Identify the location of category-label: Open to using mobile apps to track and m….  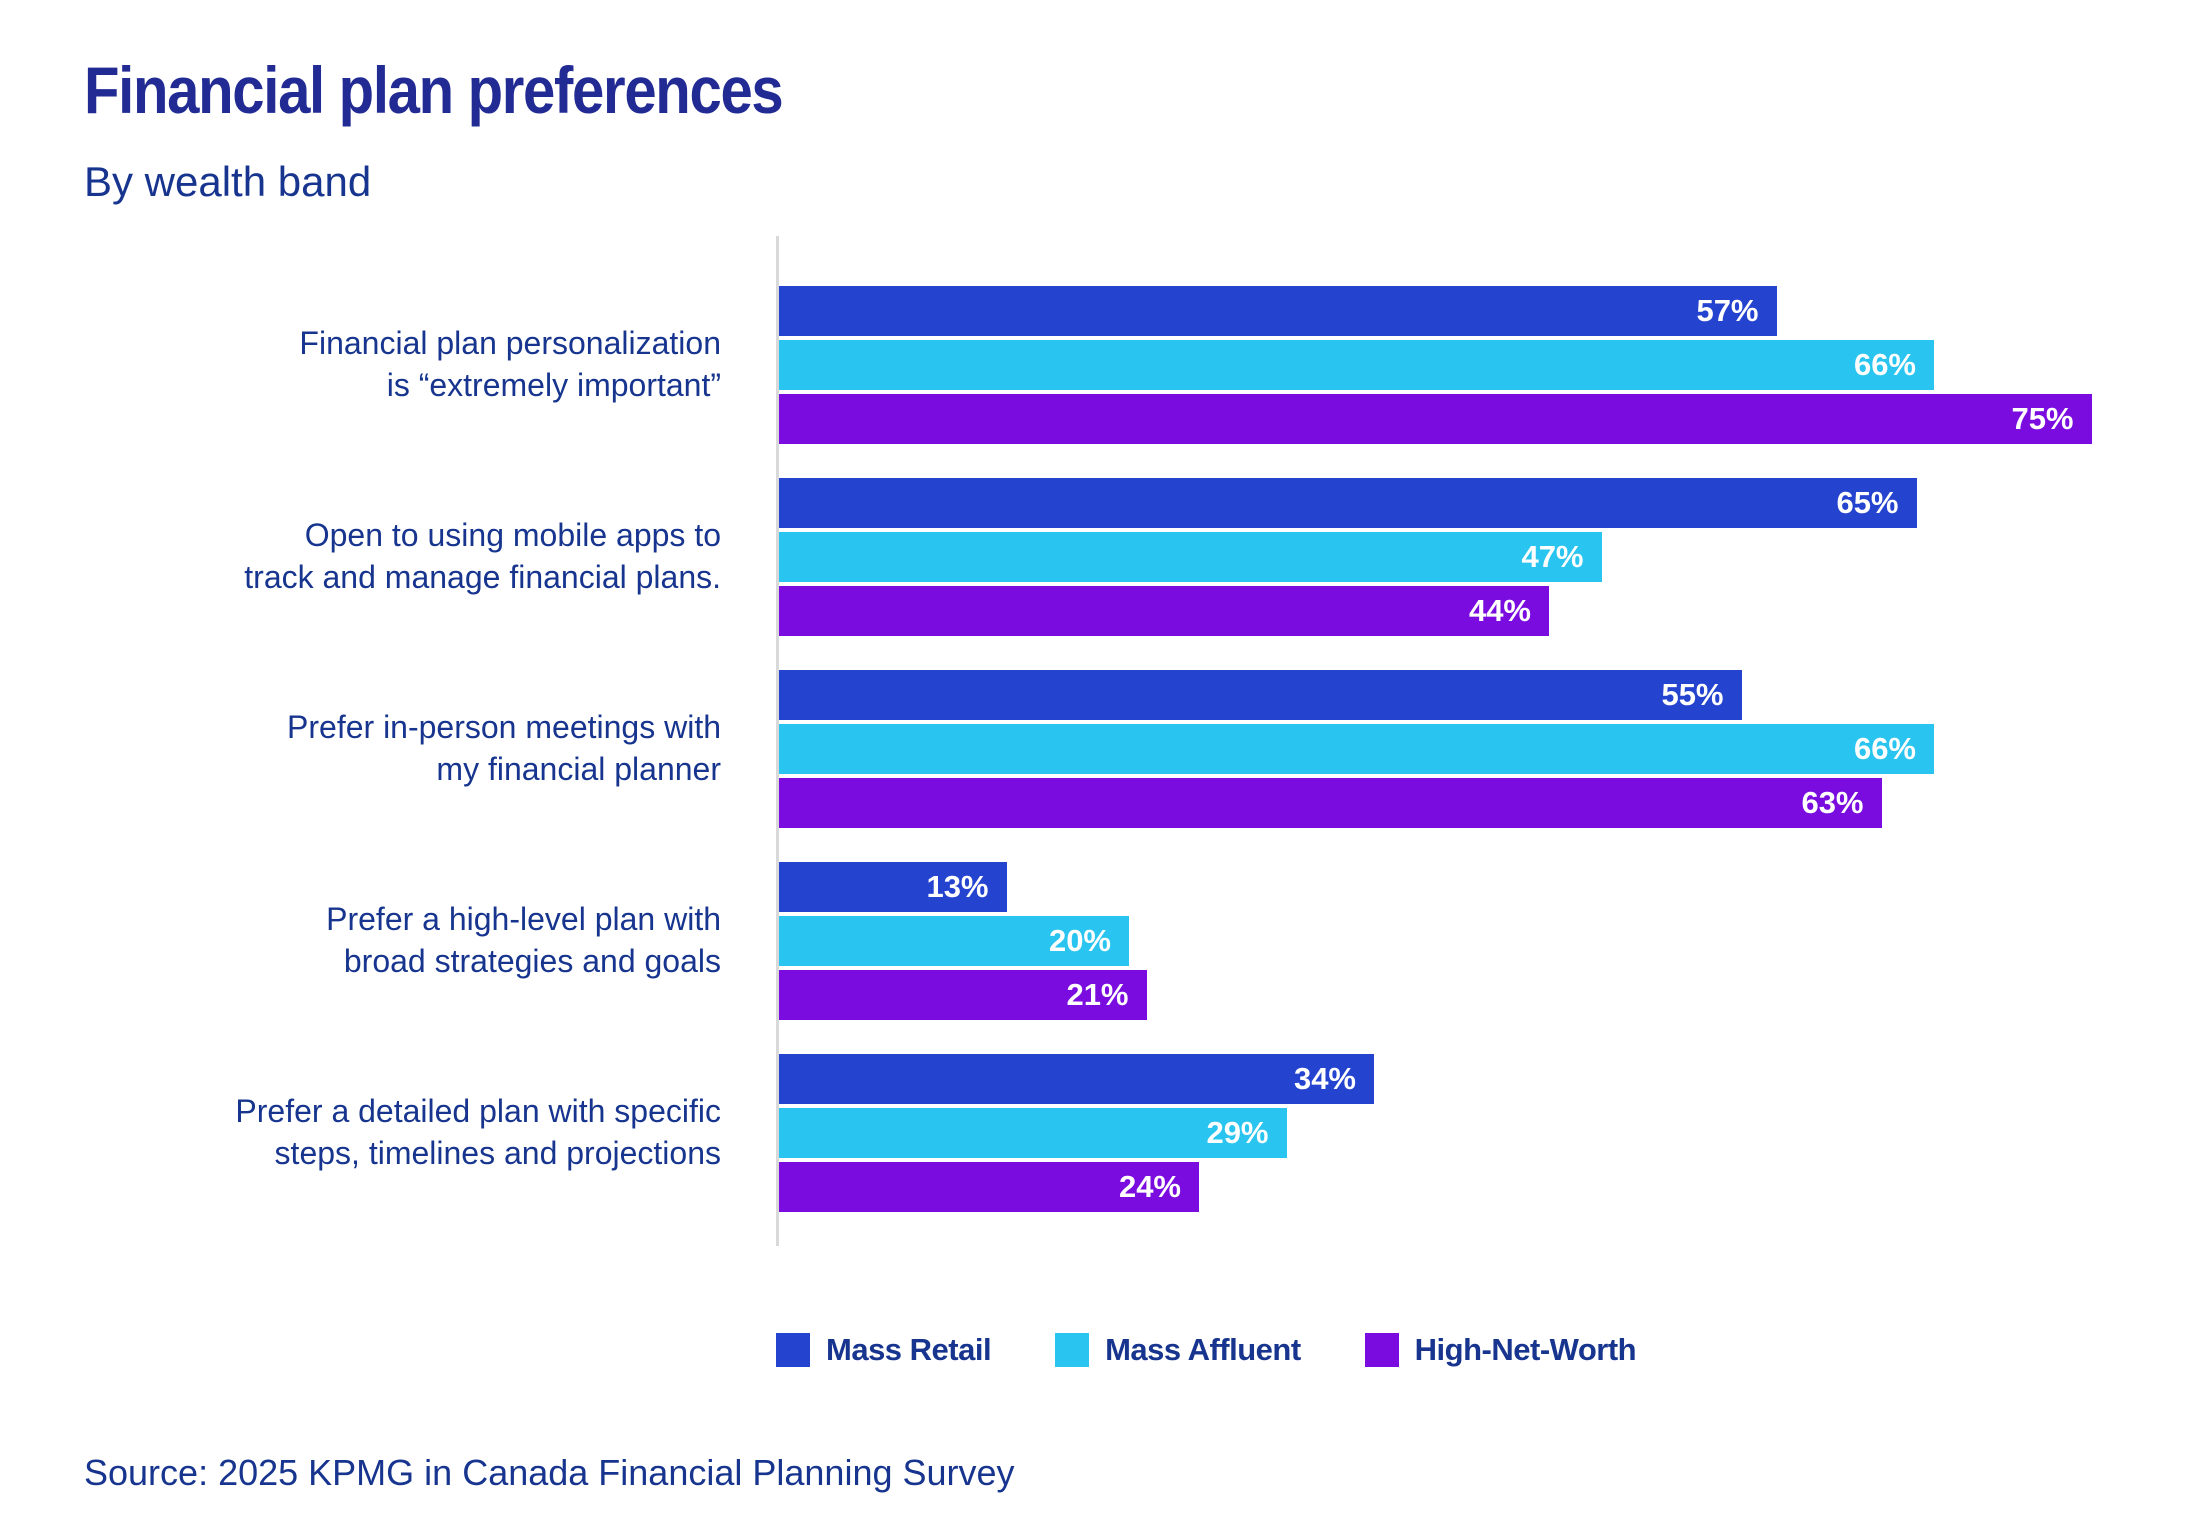
(482, 556).